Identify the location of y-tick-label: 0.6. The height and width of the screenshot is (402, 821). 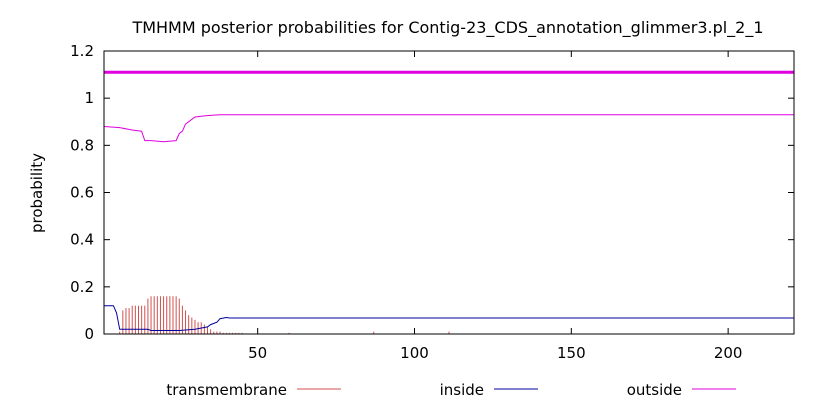
(82, 193).